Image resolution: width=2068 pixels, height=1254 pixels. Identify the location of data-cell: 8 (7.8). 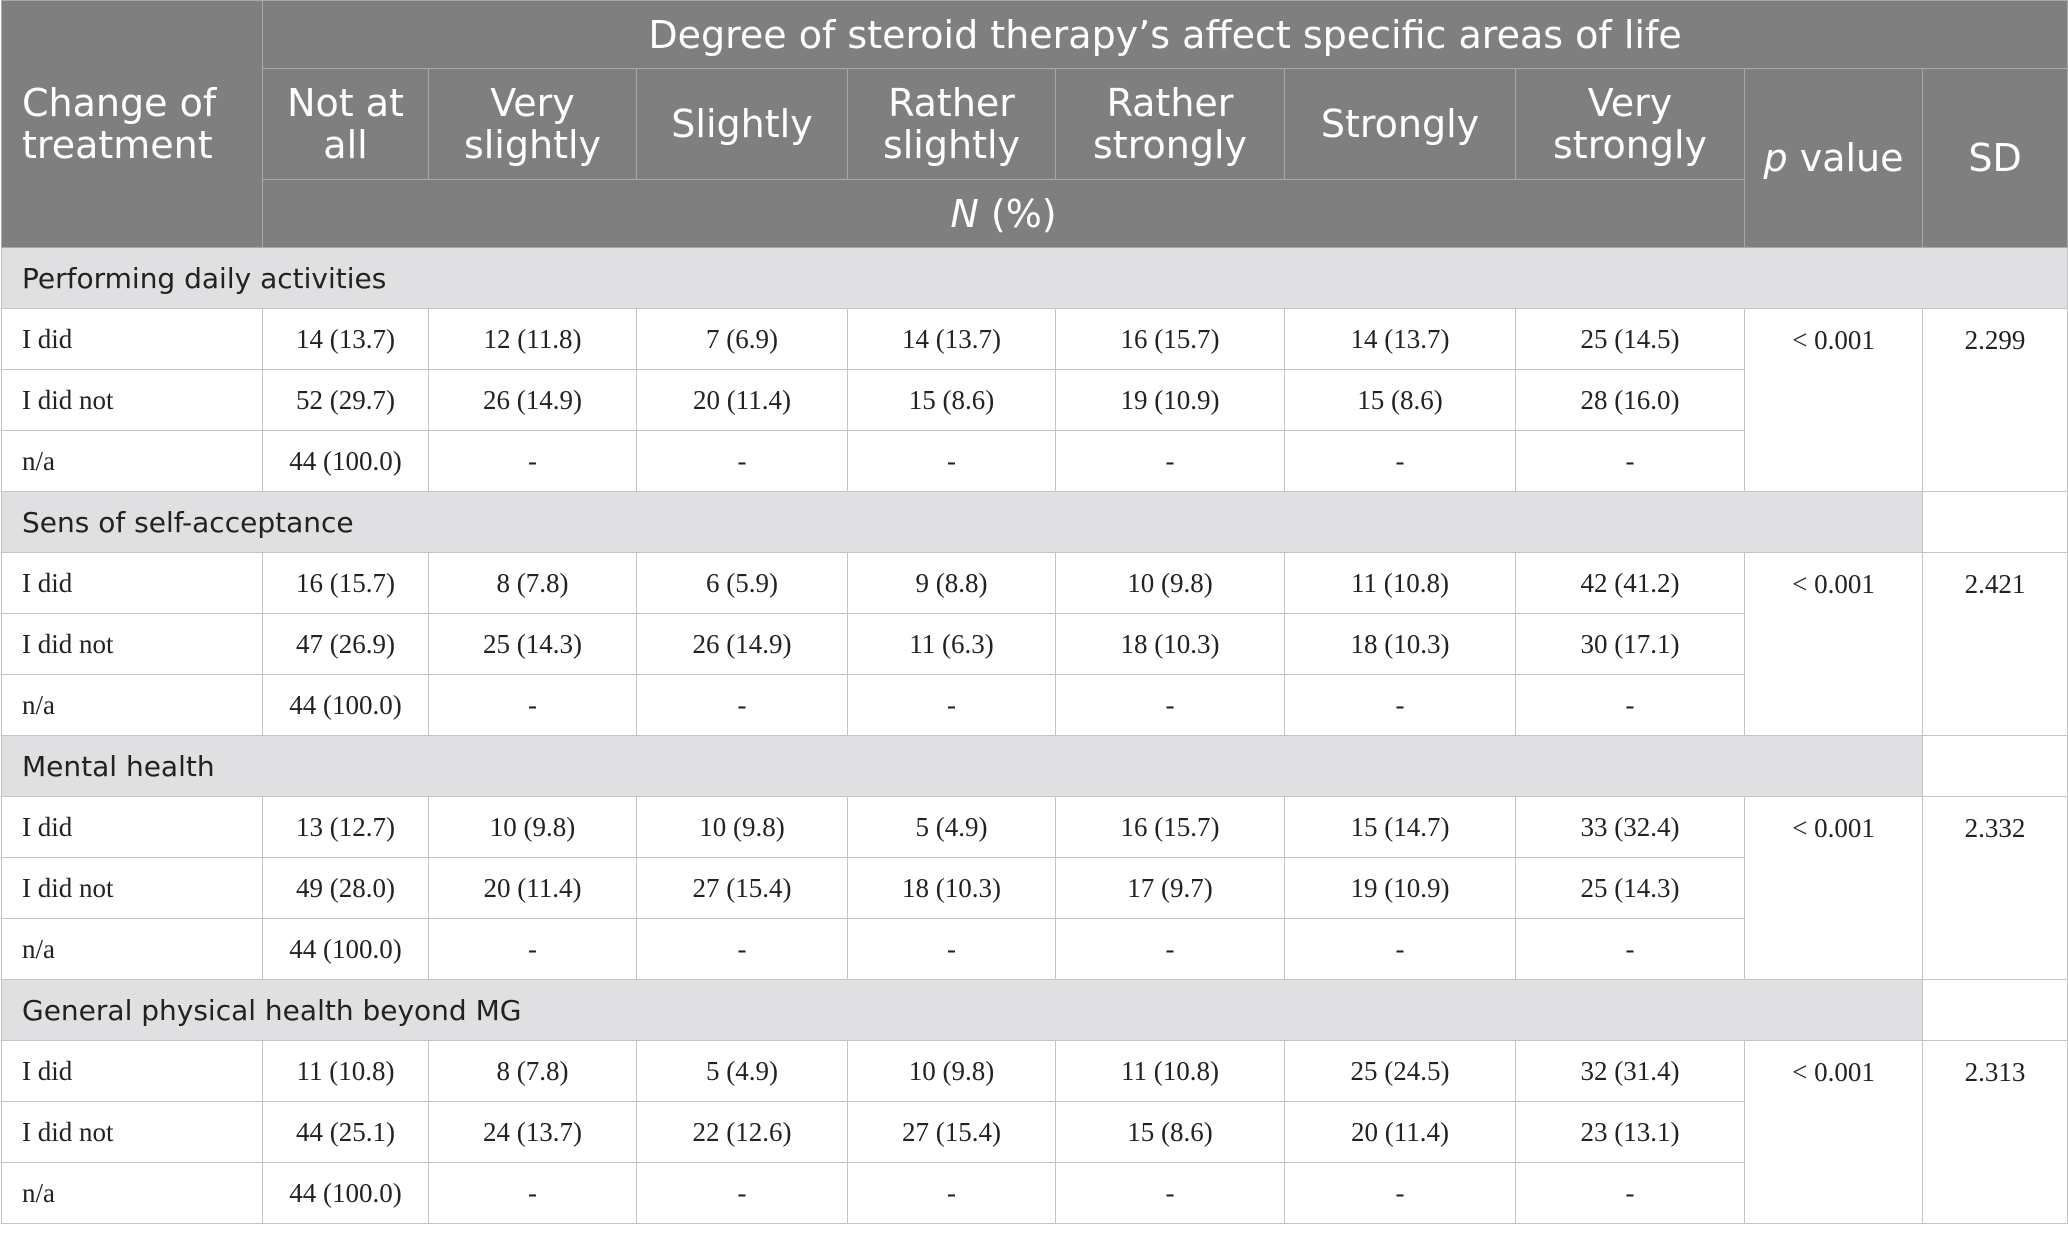
(532, 583).